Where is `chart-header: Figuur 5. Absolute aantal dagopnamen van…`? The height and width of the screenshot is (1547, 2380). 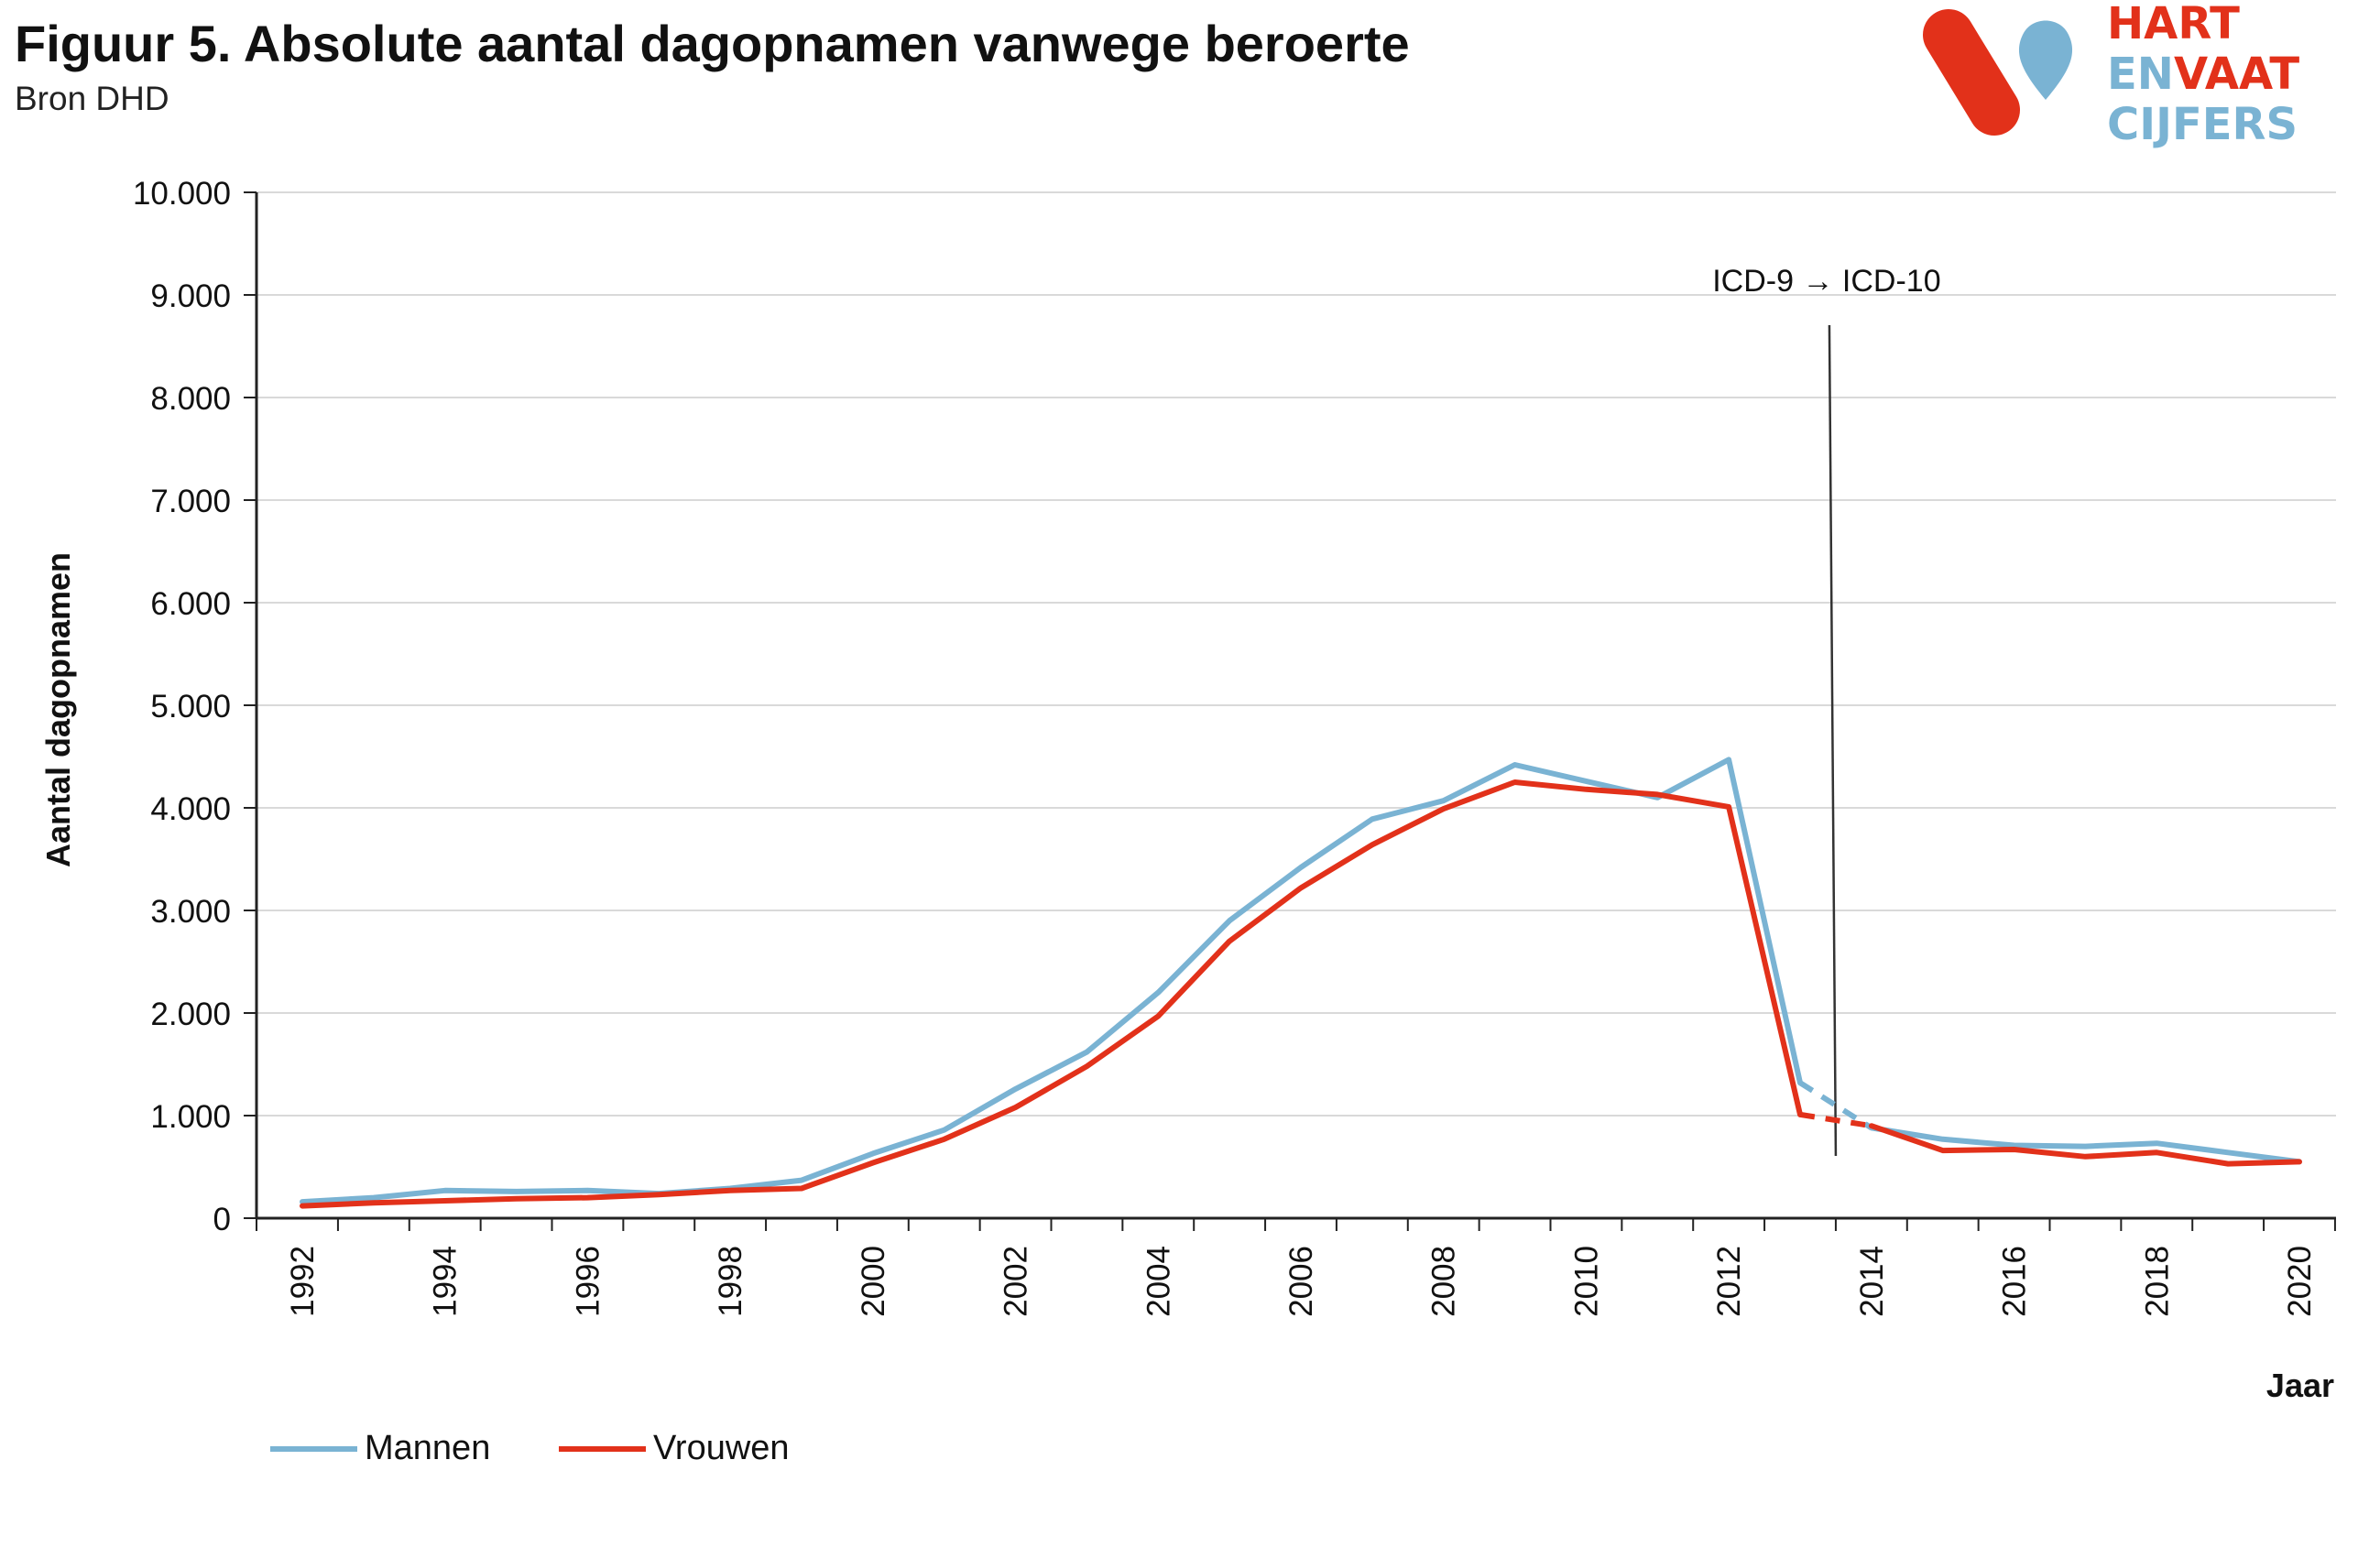 chart-header: Figuur 5. Absolute aantal dagopnamen van… is located at coordinates (712, 66).